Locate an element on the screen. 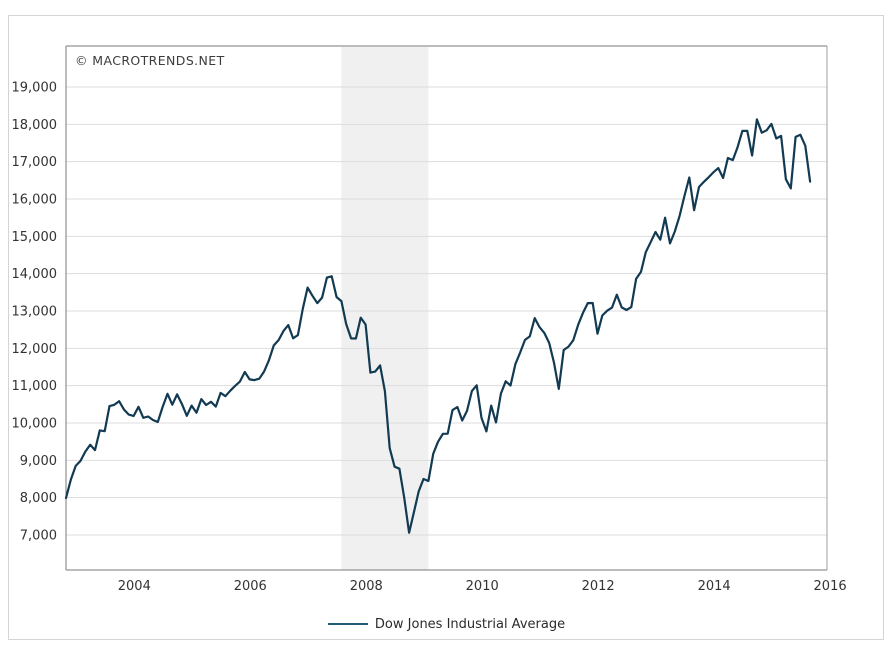 This screenshot has height=650, width=893. legend-label: Dow Jones Industrial Average is located at coordinates (470, 624).